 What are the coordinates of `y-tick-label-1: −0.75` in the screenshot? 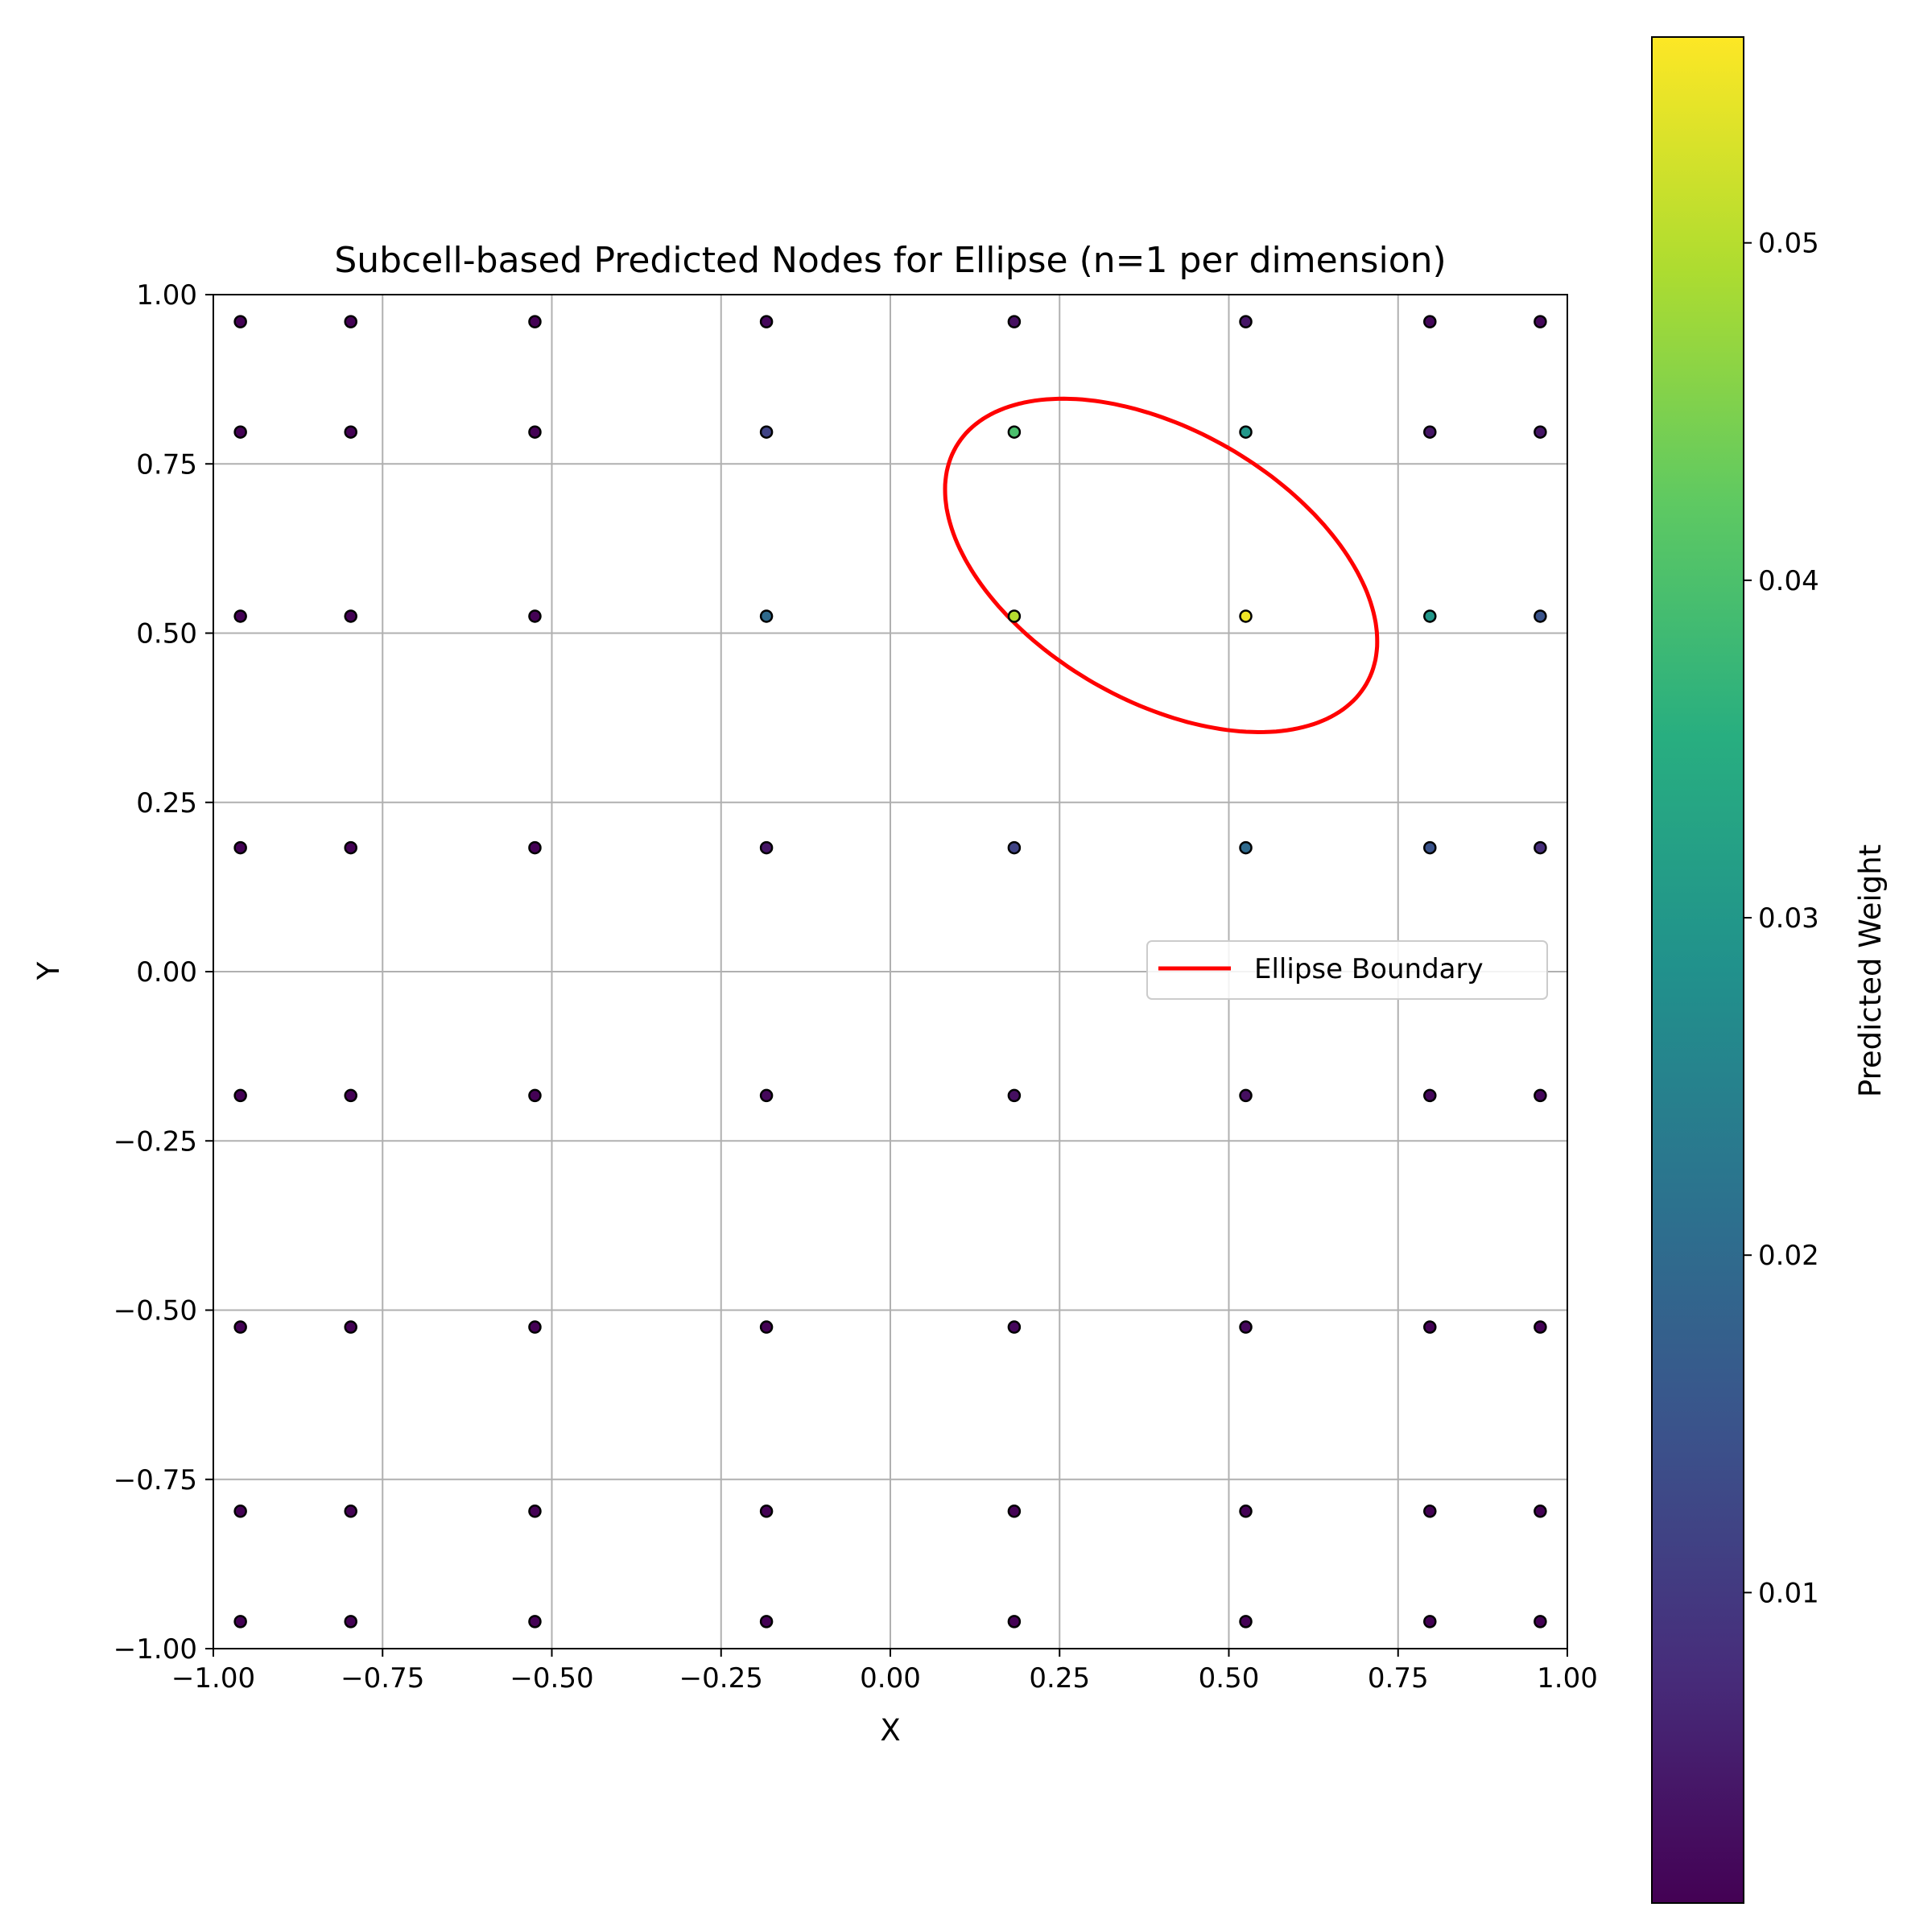 It's located at (155, 1480).